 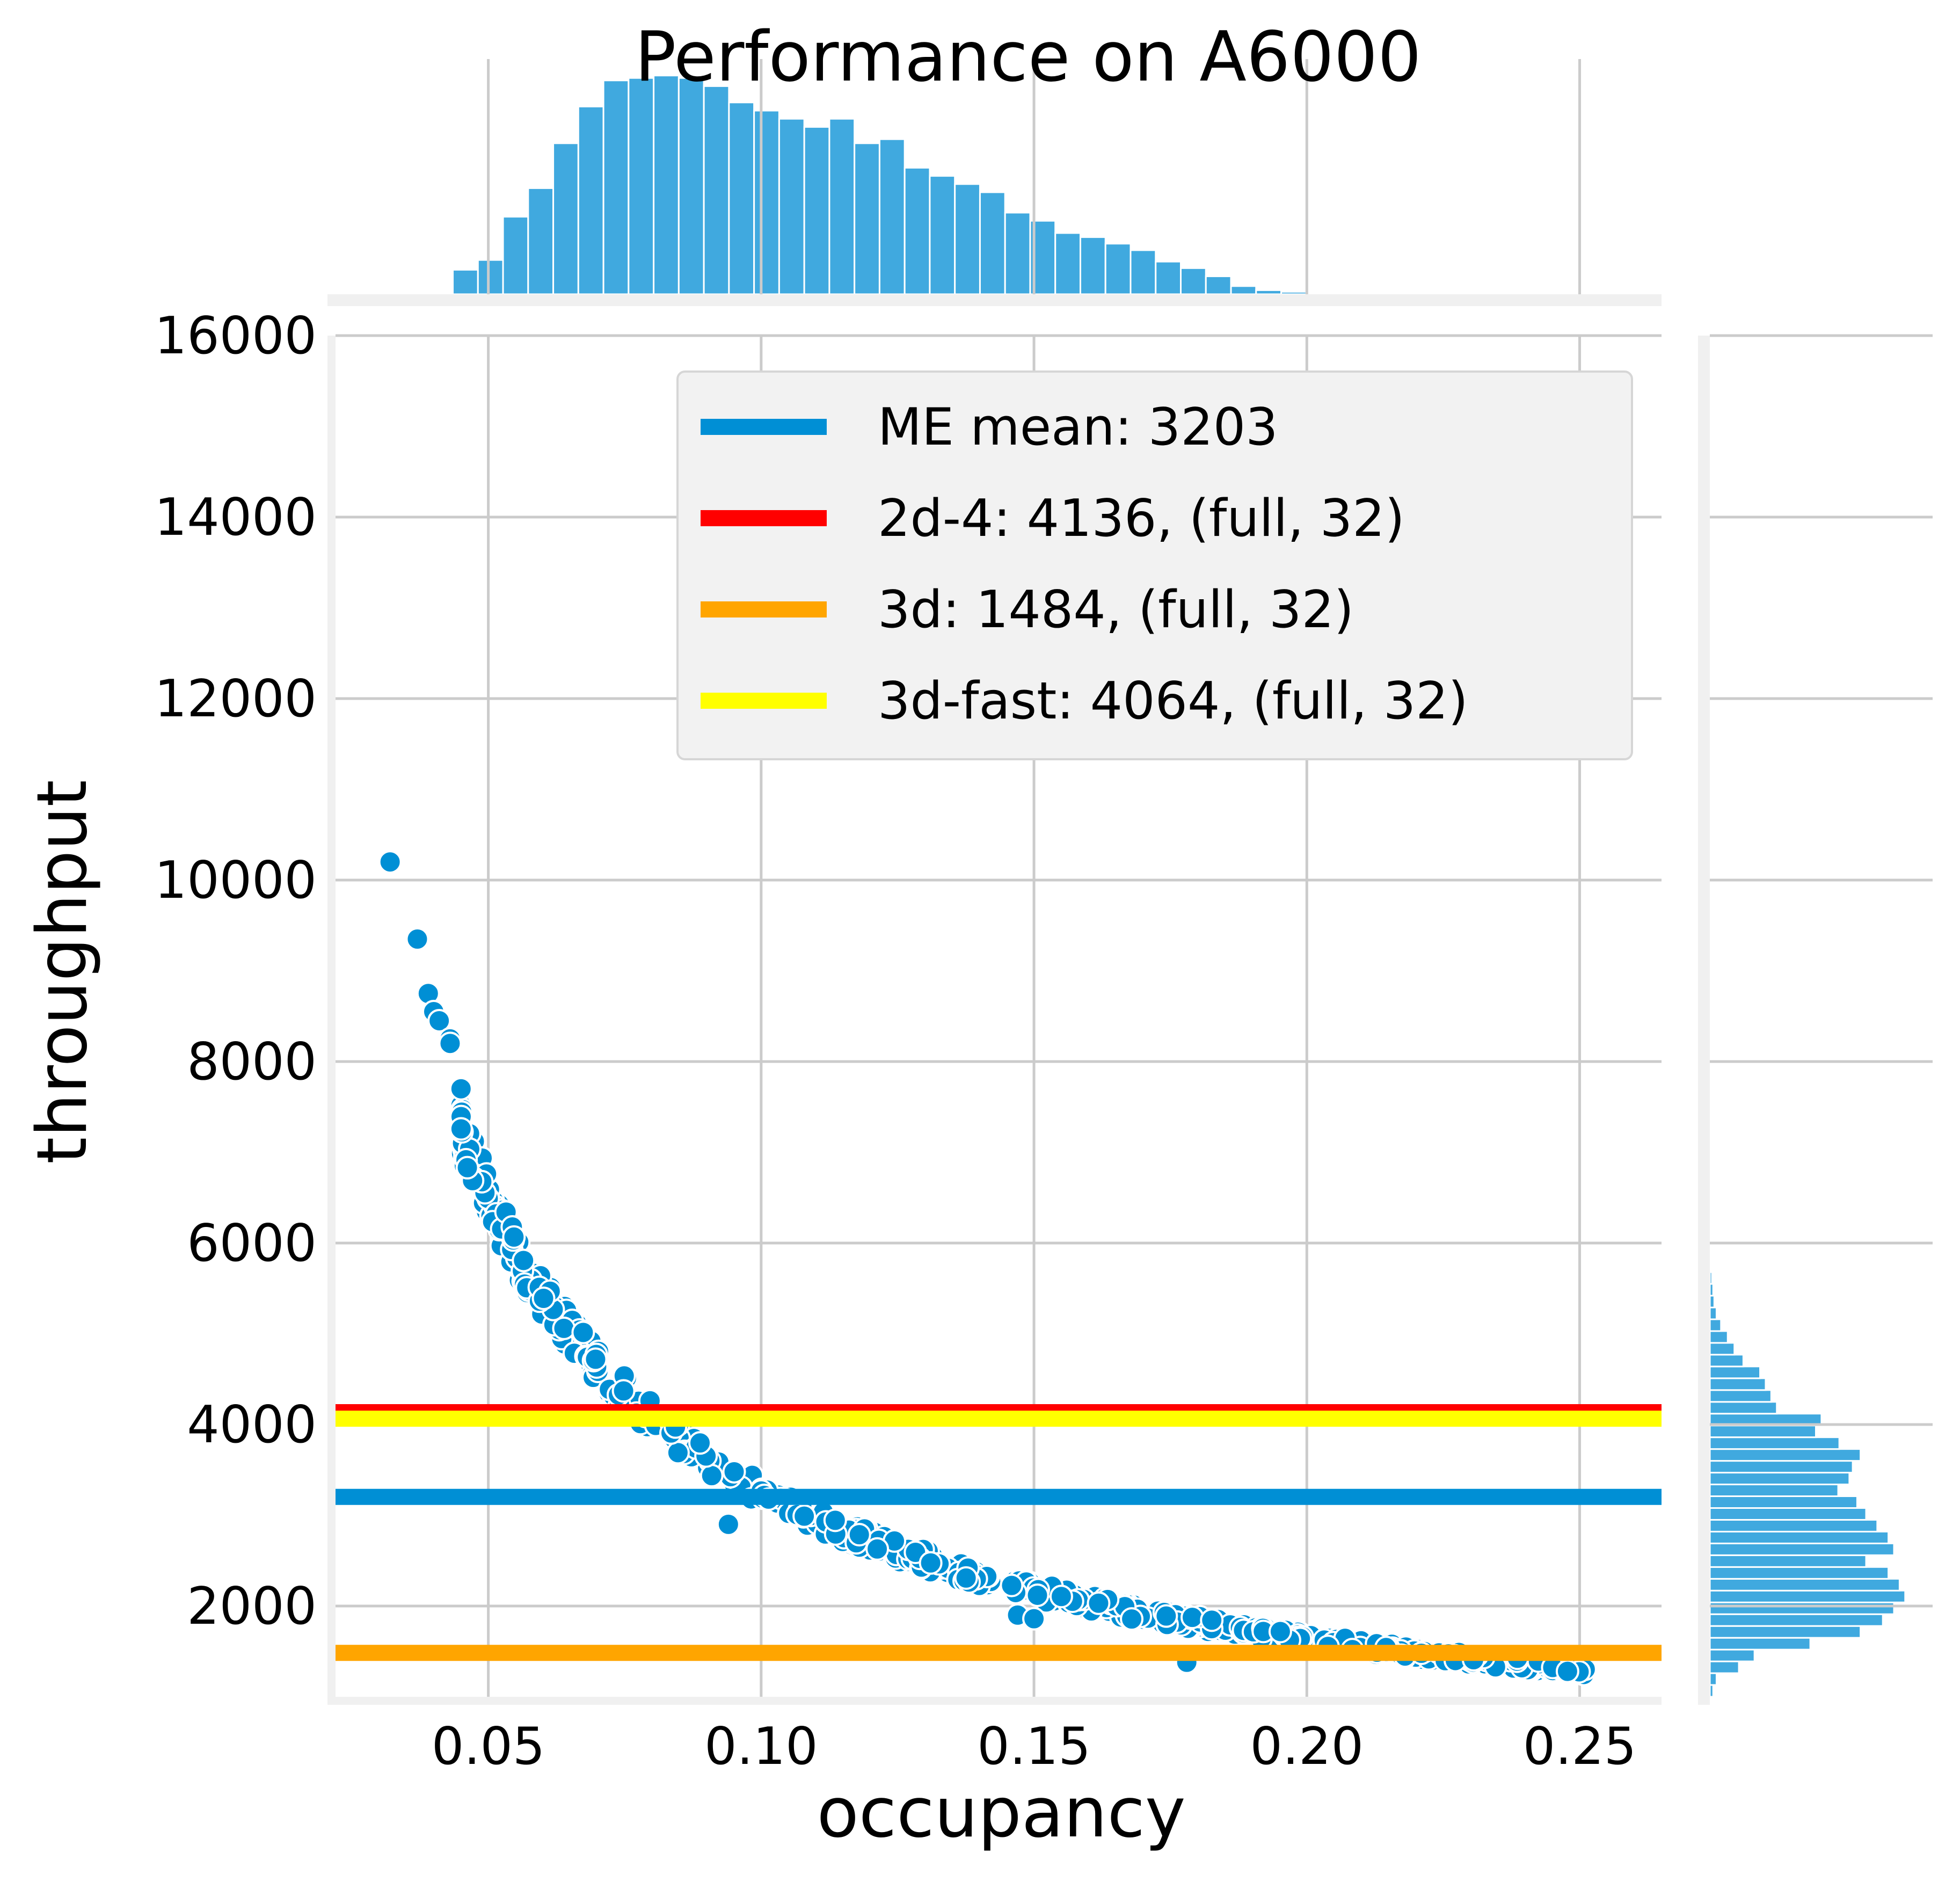 I want to click on y-tick-label: 14000, so click(x=236, y=517).